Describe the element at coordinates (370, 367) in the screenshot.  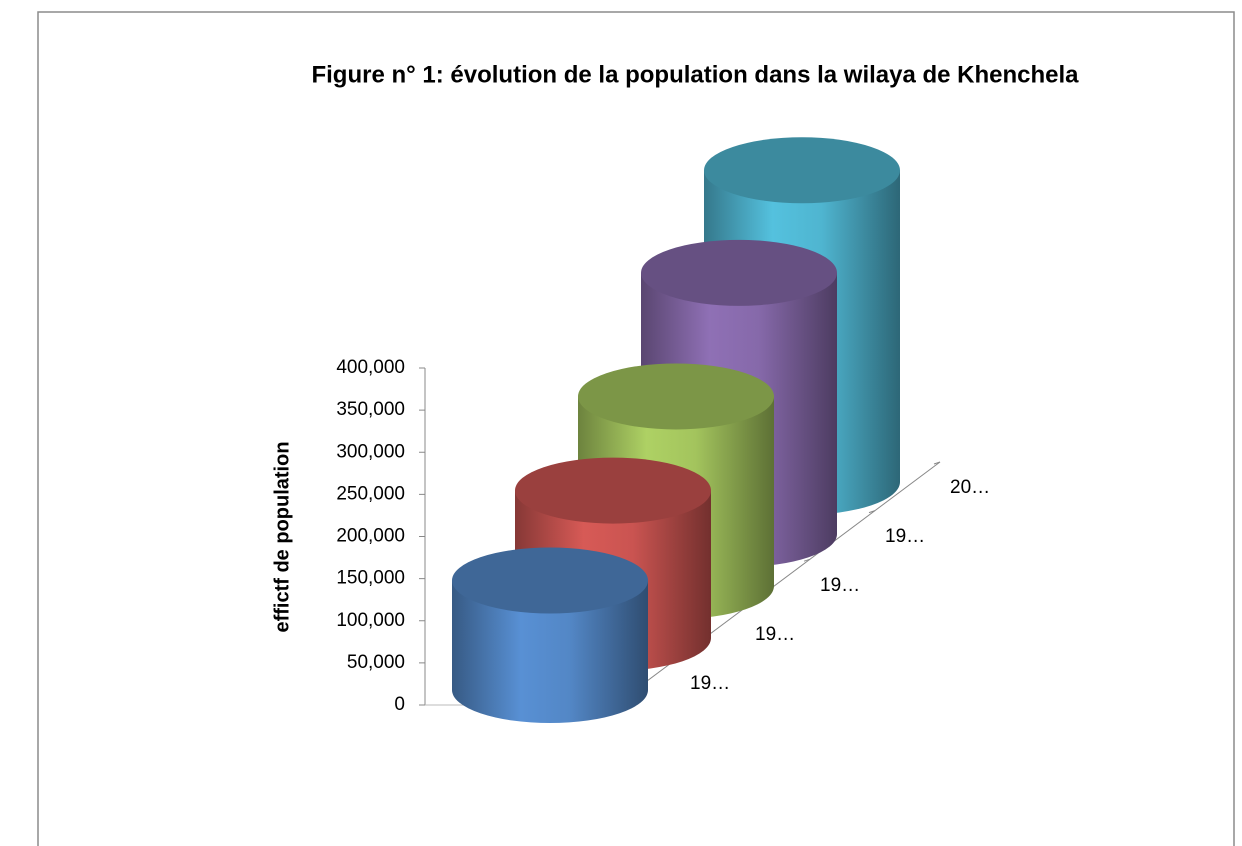
I see `y-tick-label: 400,000` at that location.